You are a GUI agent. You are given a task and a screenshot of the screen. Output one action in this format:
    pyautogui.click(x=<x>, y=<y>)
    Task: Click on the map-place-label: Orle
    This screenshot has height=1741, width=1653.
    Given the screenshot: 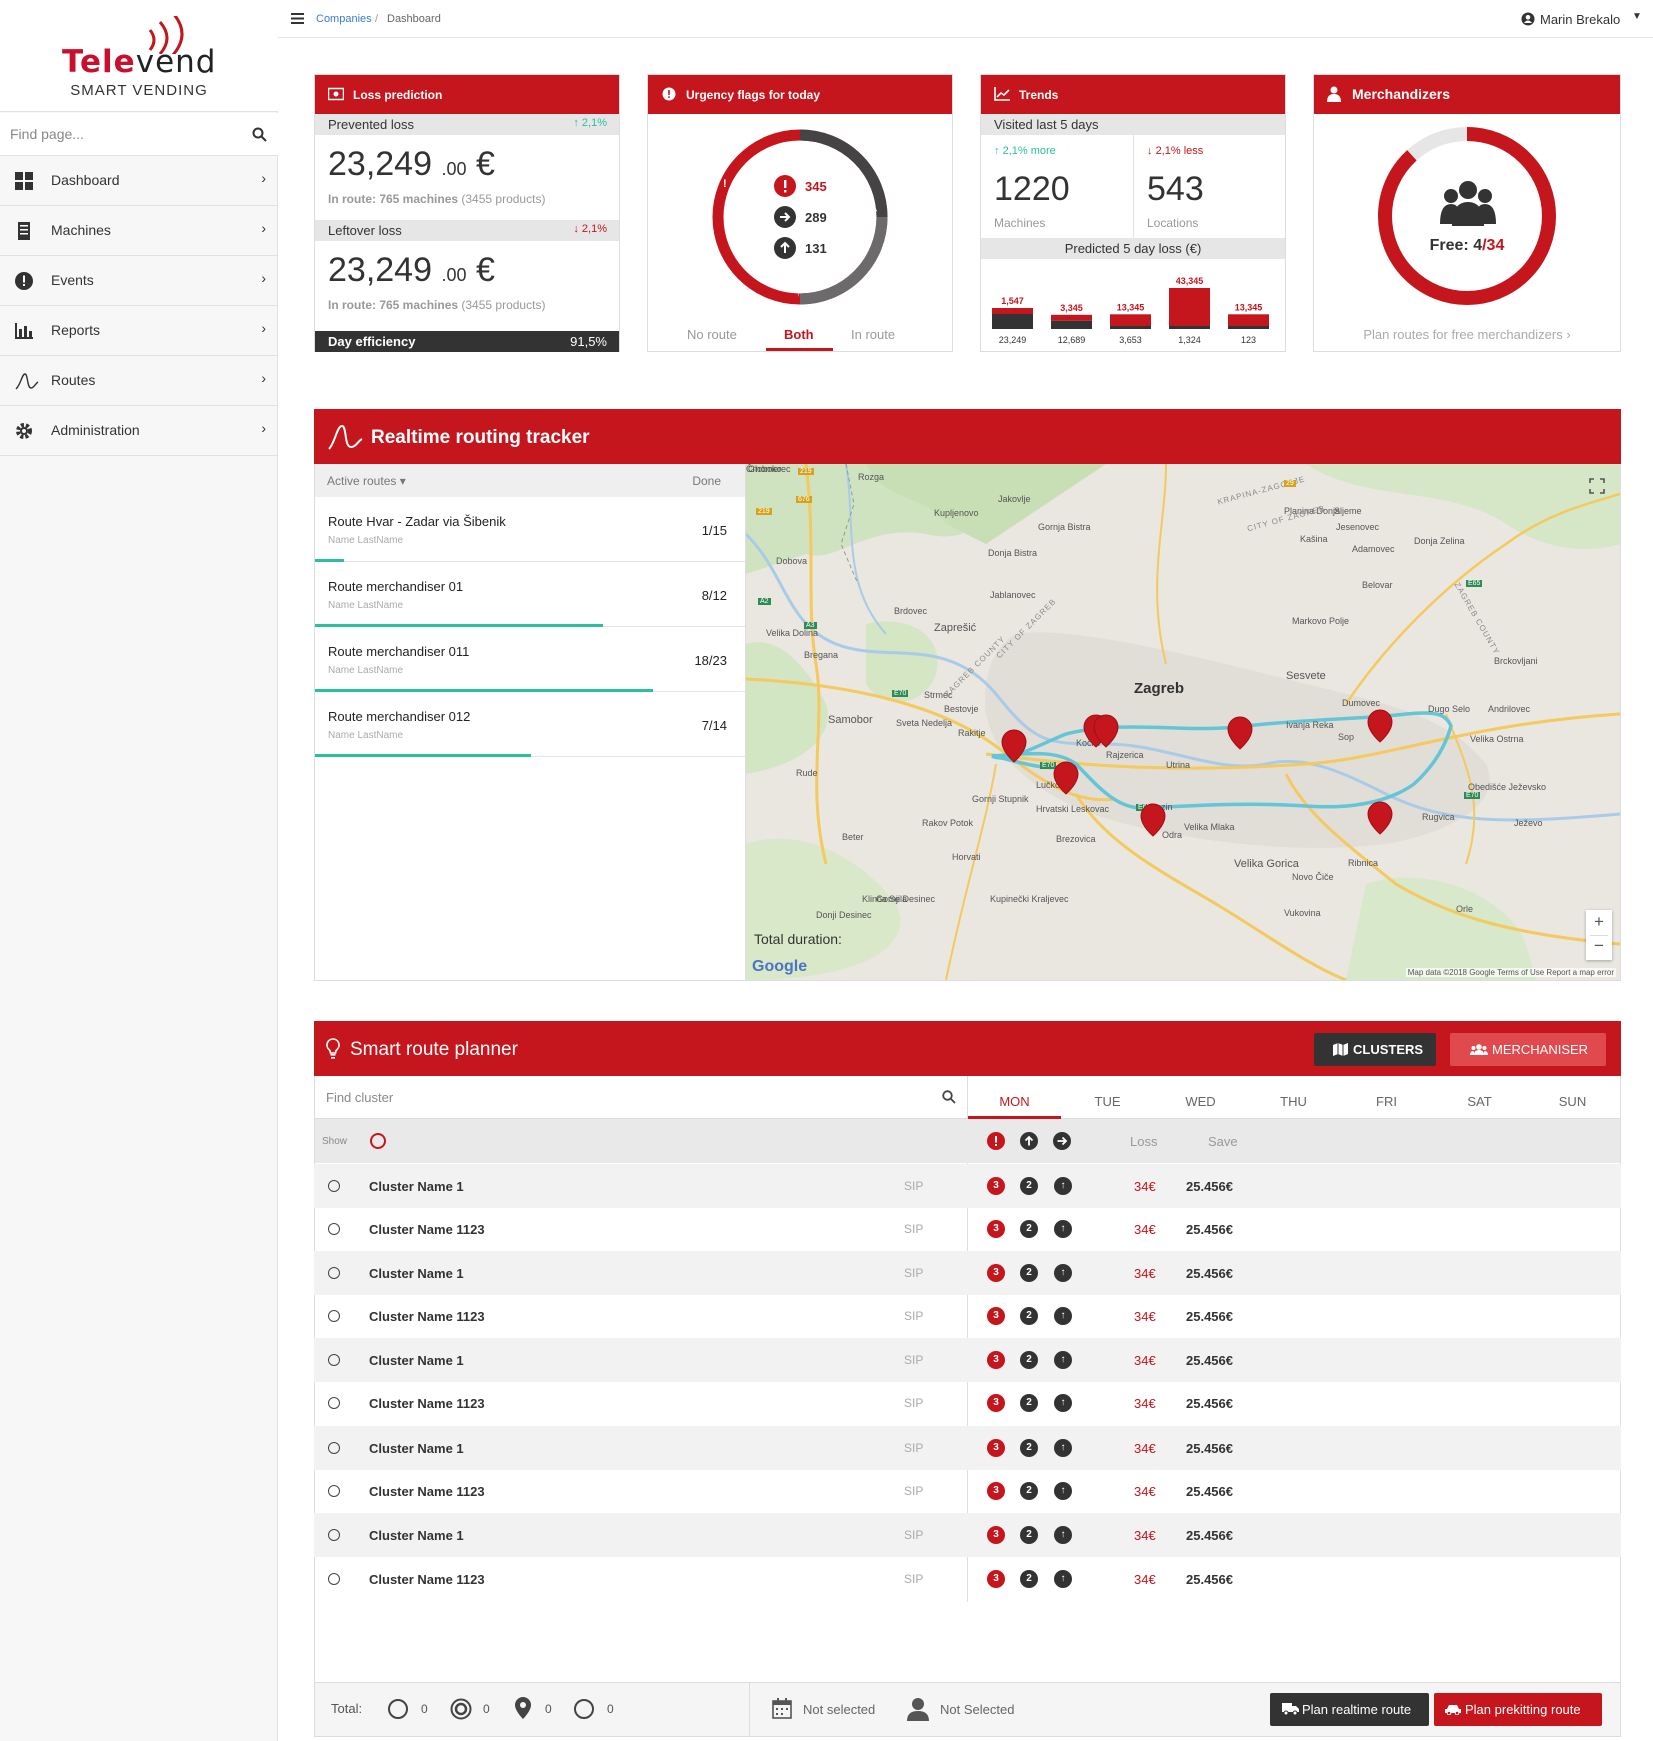 What is the action you would take?
    pyautogui.click(x=1465, y=909)
    